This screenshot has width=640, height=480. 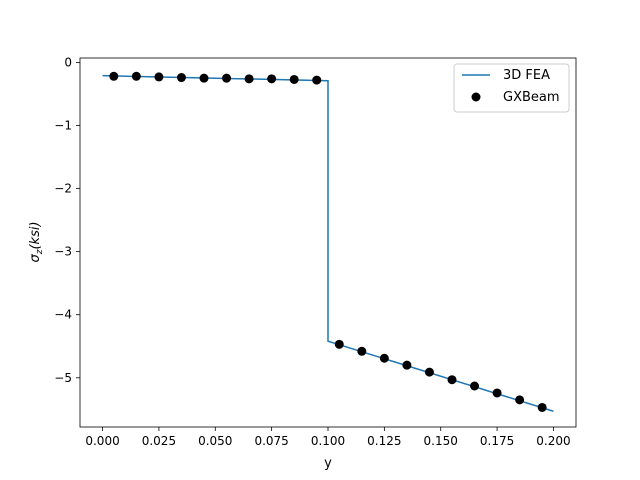 What do you see at coordinates (441, 441) in the screenshot?
I see `x-tick-label: 0.150` at bounding box center [441, 441].